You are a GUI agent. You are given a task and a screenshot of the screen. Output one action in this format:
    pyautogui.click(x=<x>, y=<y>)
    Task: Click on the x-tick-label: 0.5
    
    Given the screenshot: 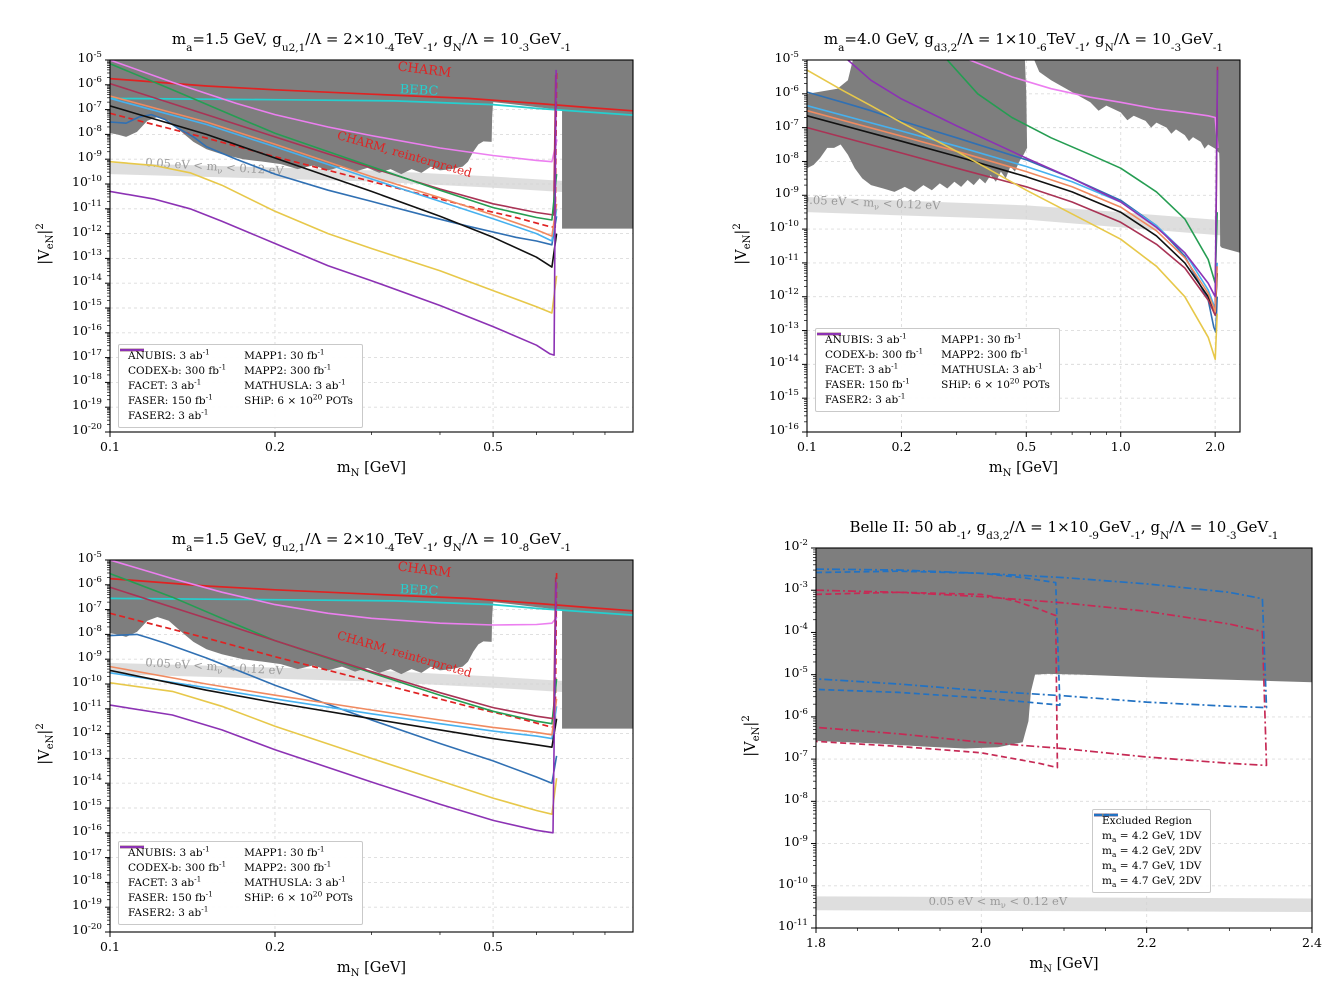 What is the action you would take?
    pyautogui.click(x=493, y=446)
    